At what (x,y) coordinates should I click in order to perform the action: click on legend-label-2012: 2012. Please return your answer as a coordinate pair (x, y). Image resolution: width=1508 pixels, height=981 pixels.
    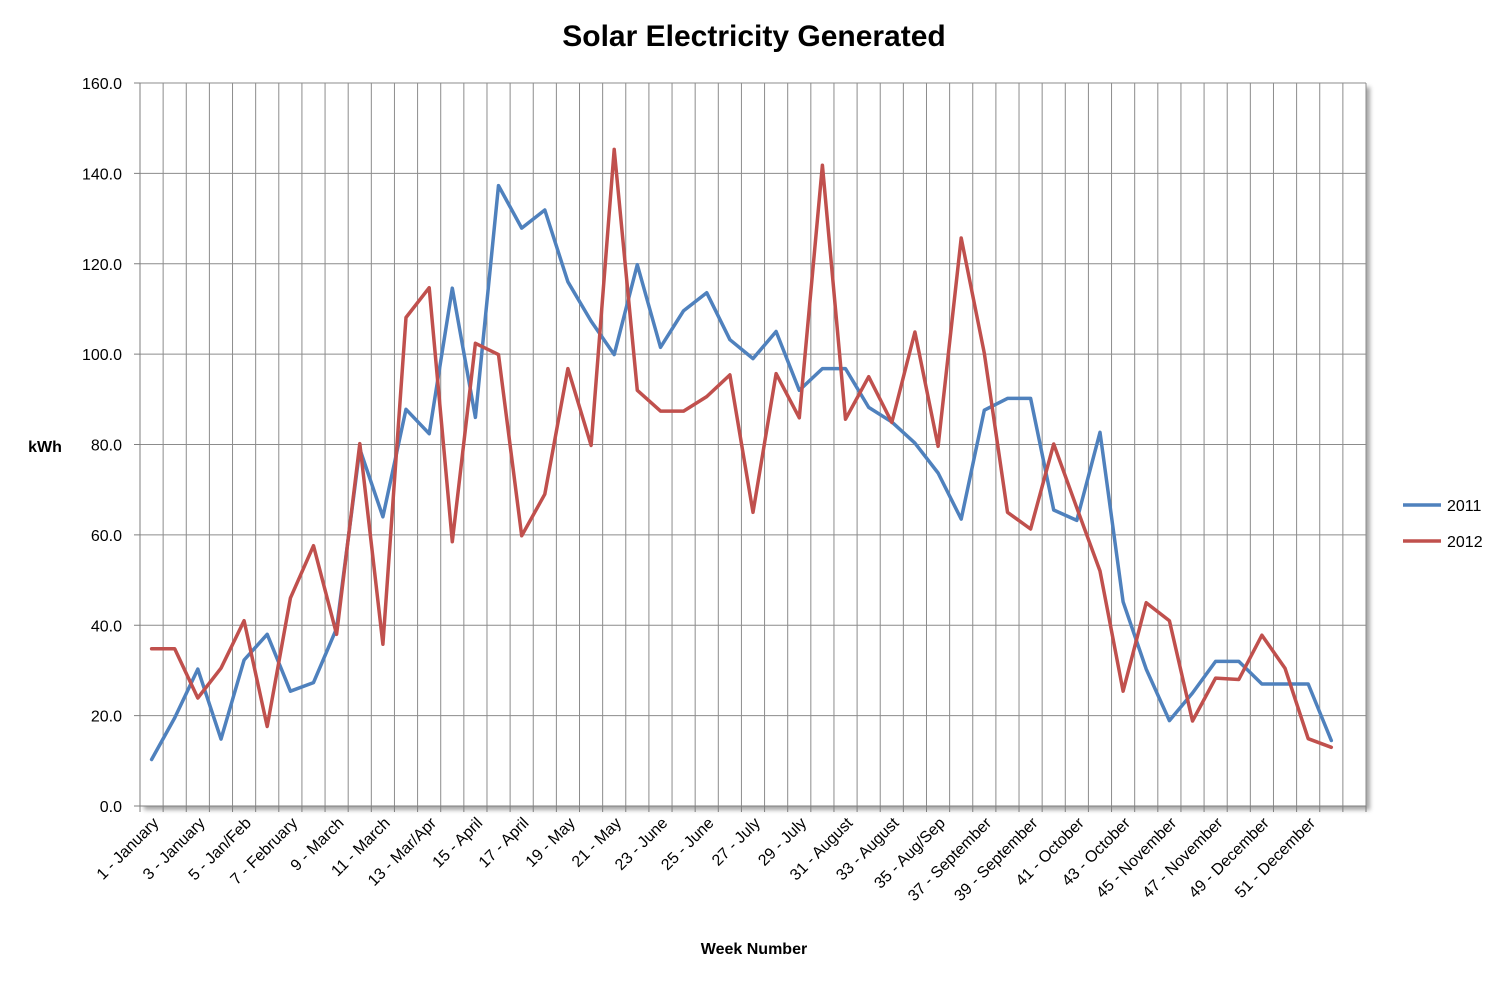
    Looking at the image, I should click on (1465, 542).